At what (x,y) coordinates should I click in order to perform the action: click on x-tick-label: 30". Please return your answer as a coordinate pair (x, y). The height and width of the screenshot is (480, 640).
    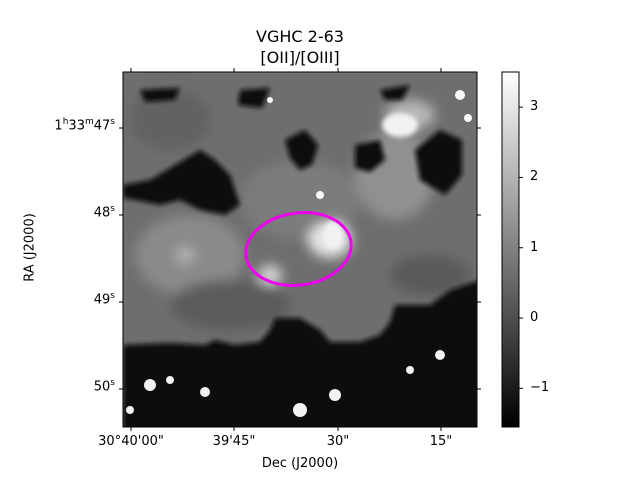
    Looking at the image, I should click on (338, 441).